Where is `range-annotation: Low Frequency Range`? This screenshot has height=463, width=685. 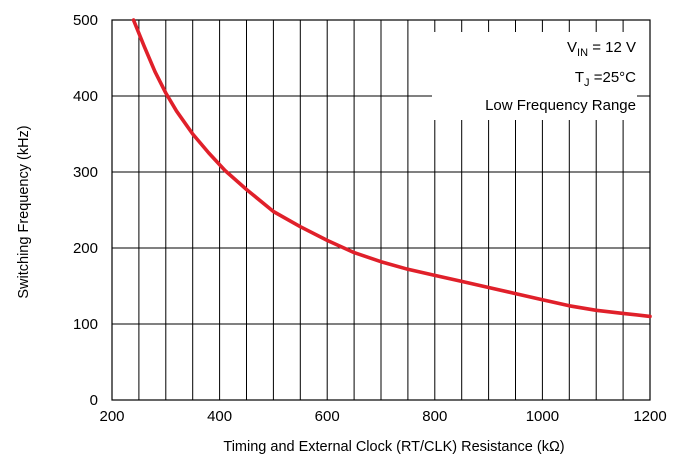 range-annotation: Low Frequency Range is located at coordinates (560, 105).